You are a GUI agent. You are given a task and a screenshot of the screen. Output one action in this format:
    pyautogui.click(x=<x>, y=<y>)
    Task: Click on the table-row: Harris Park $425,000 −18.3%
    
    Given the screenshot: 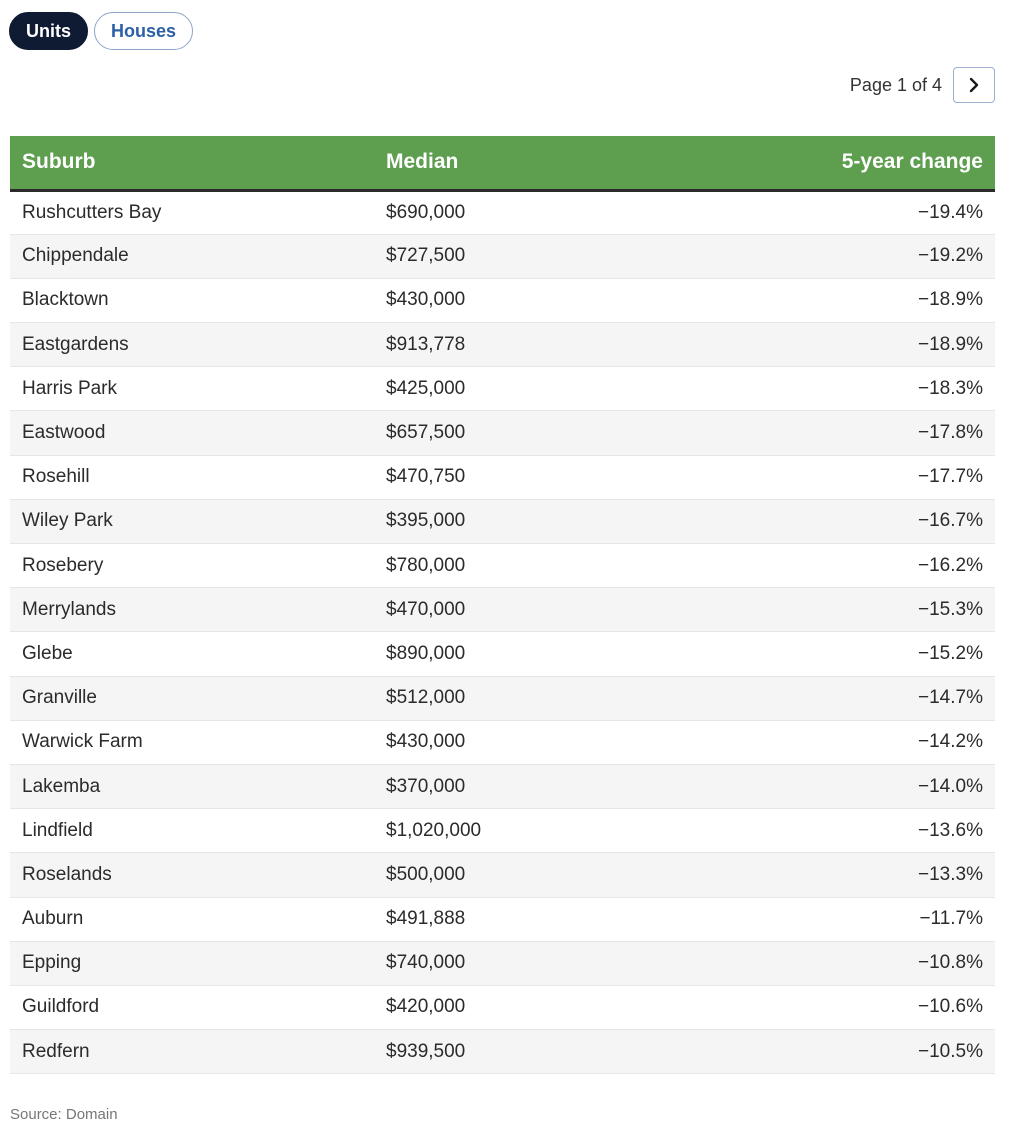 What is the action you would take?
    pyautogui.click(x=502, y=389)
    